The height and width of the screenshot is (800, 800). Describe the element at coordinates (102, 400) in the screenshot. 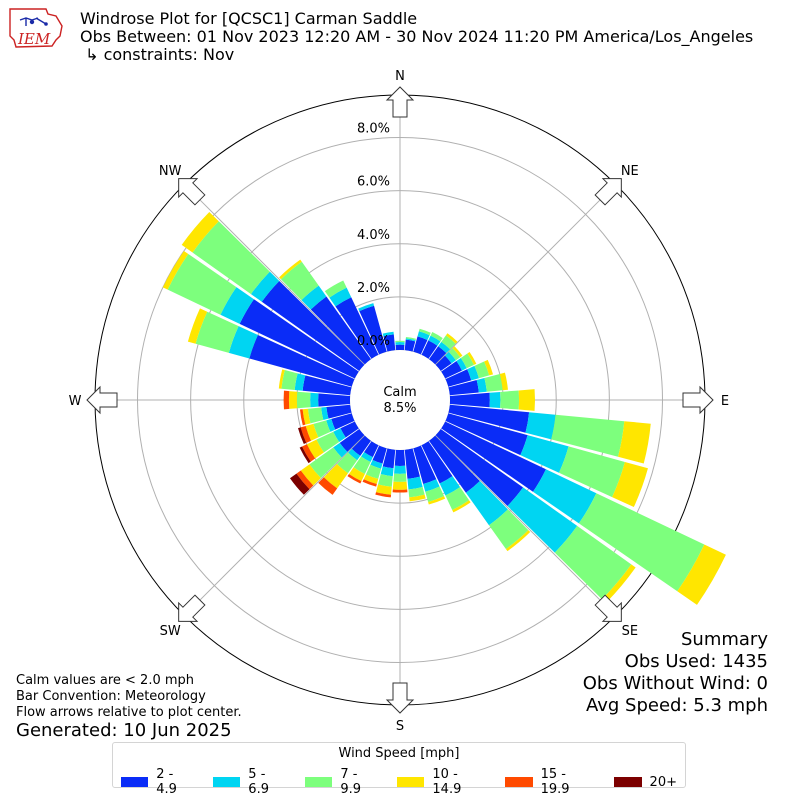

I see `flow-arrow-W` at that location.